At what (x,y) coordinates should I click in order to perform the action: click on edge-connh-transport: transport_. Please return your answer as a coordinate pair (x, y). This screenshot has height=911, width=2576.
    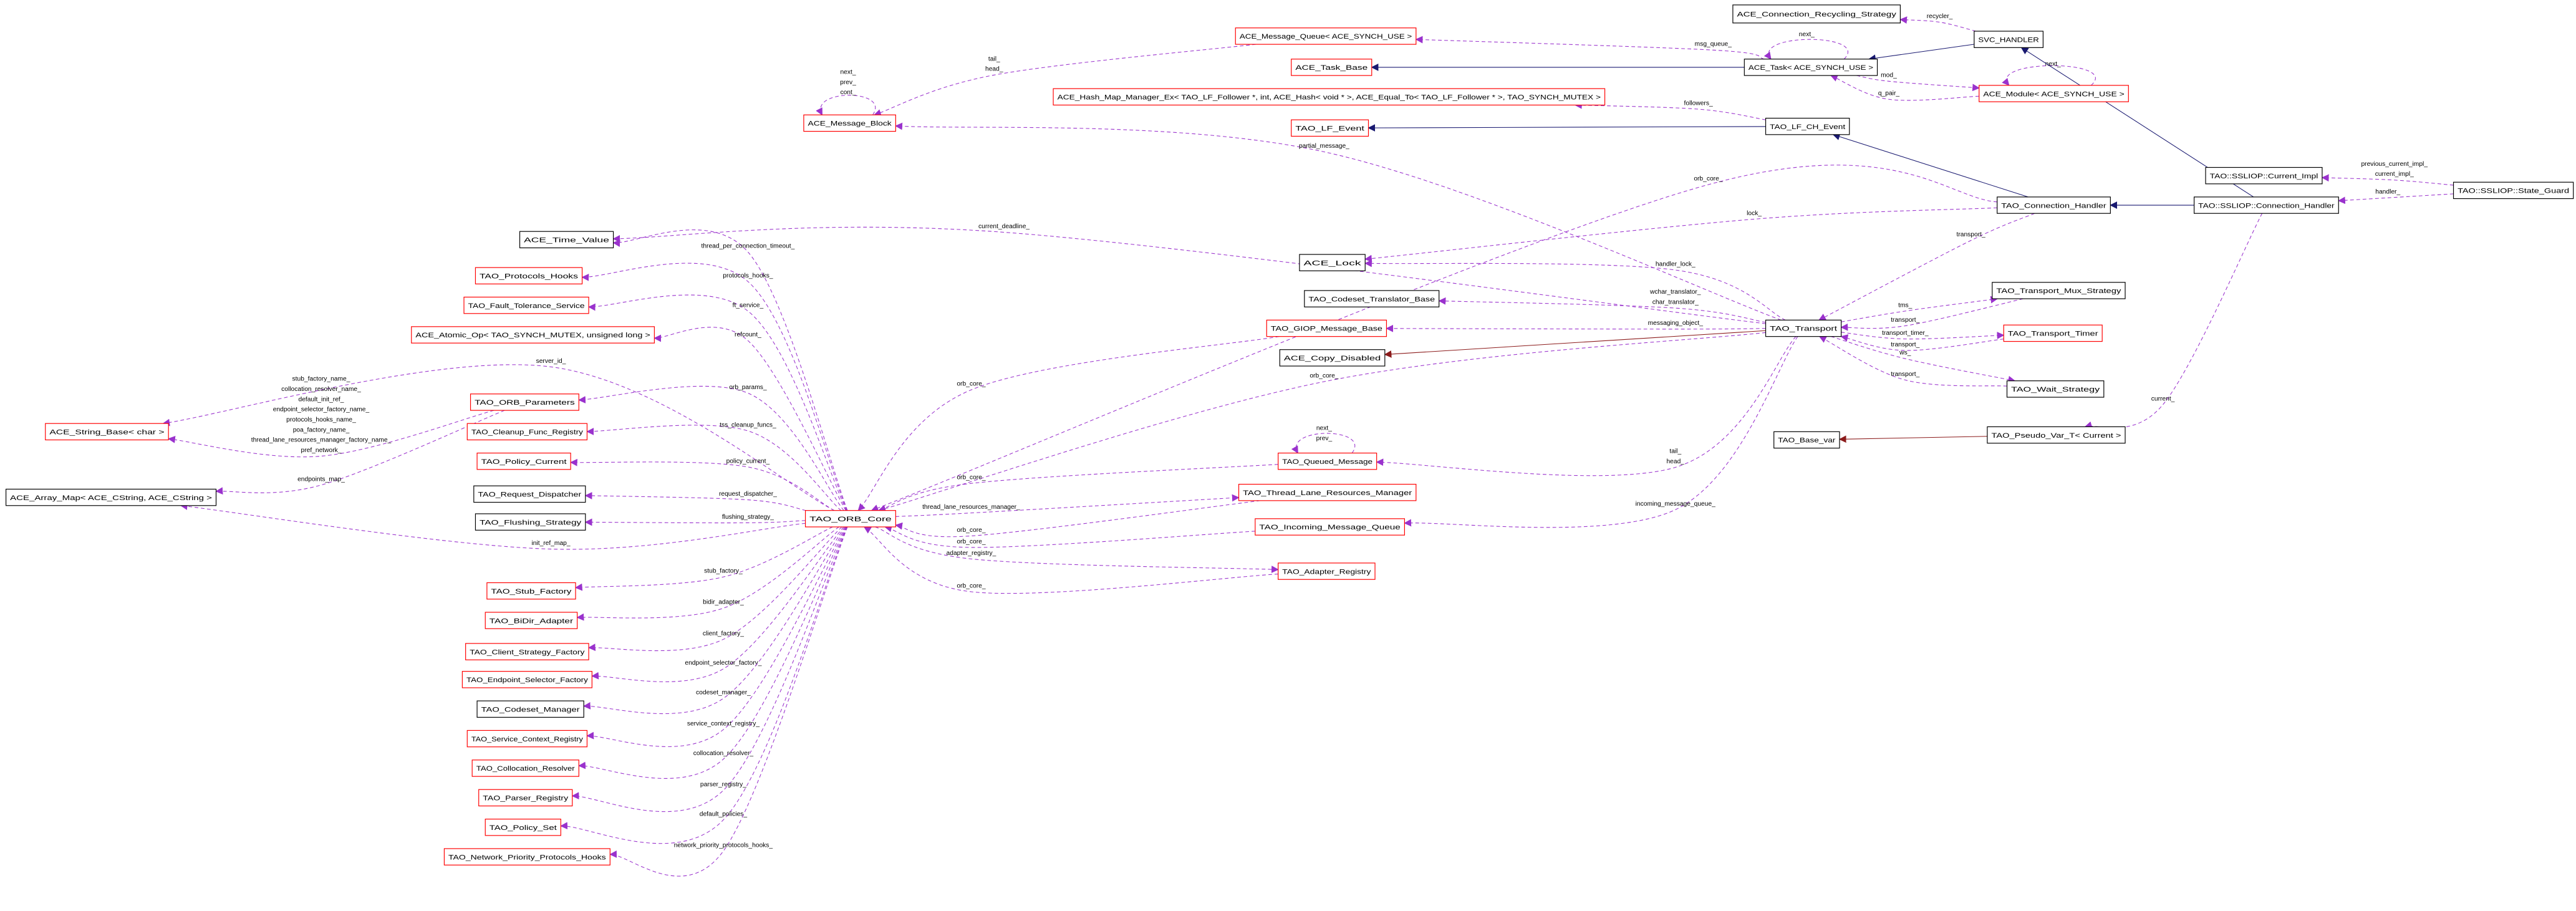
    Looking at the image, I should click on (1926, 267).